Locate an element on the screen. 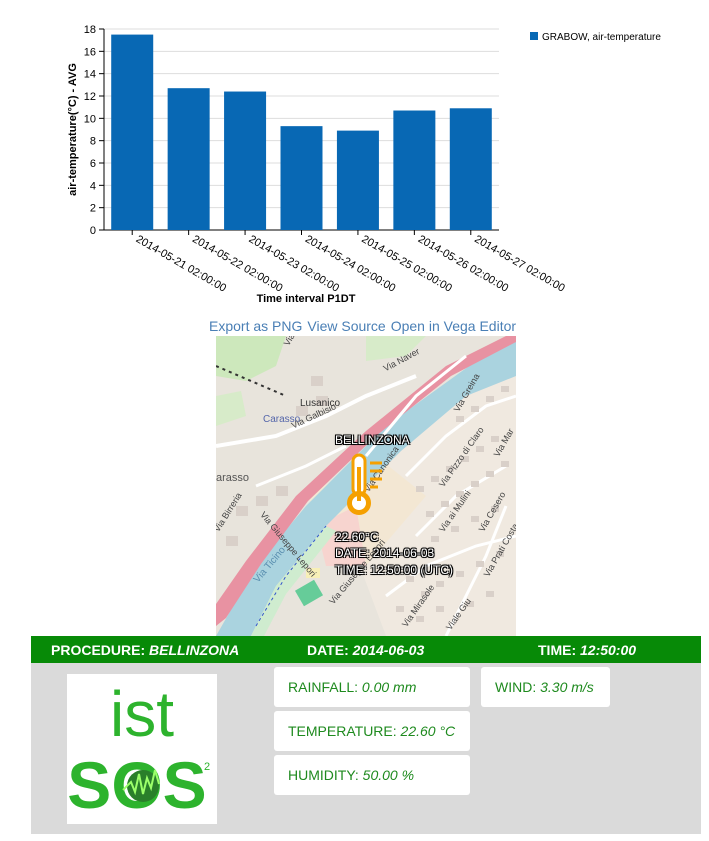  date-label: DATE: is located at coordinates (328, 650).